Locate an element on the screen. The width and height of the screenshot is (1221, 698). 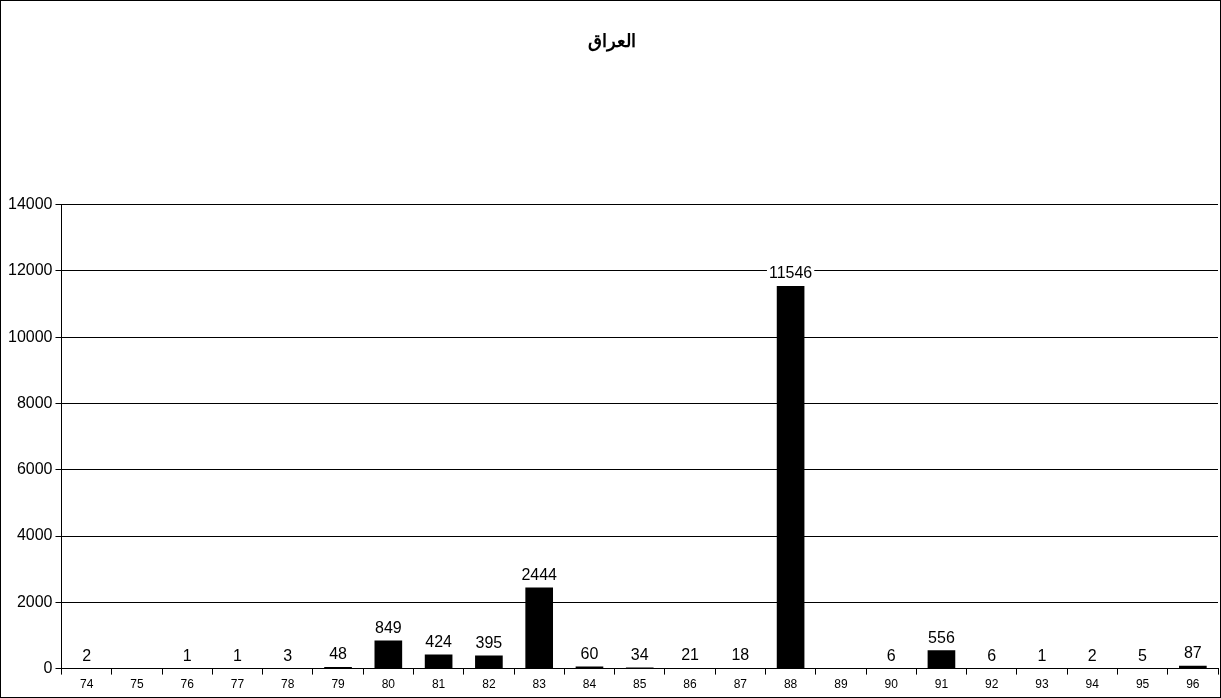
y-tick-label: 4000 is located at coordinates (34, 535).